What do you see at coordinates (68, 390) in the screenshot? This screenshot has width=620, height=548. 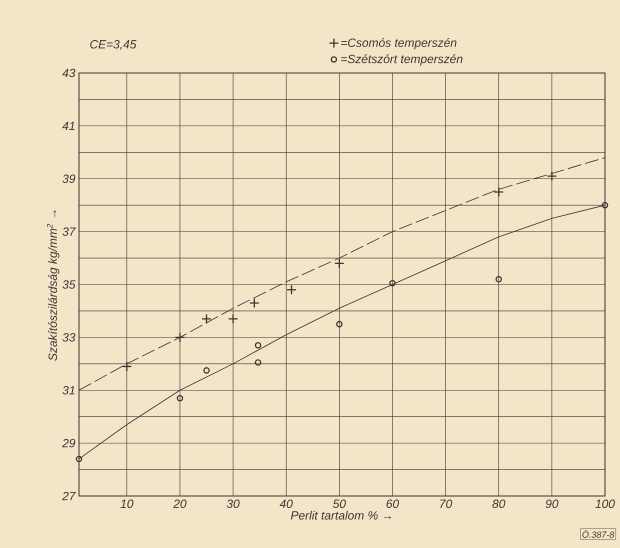 I see `y-tick-label: 31` at bounding box center [68, 390].